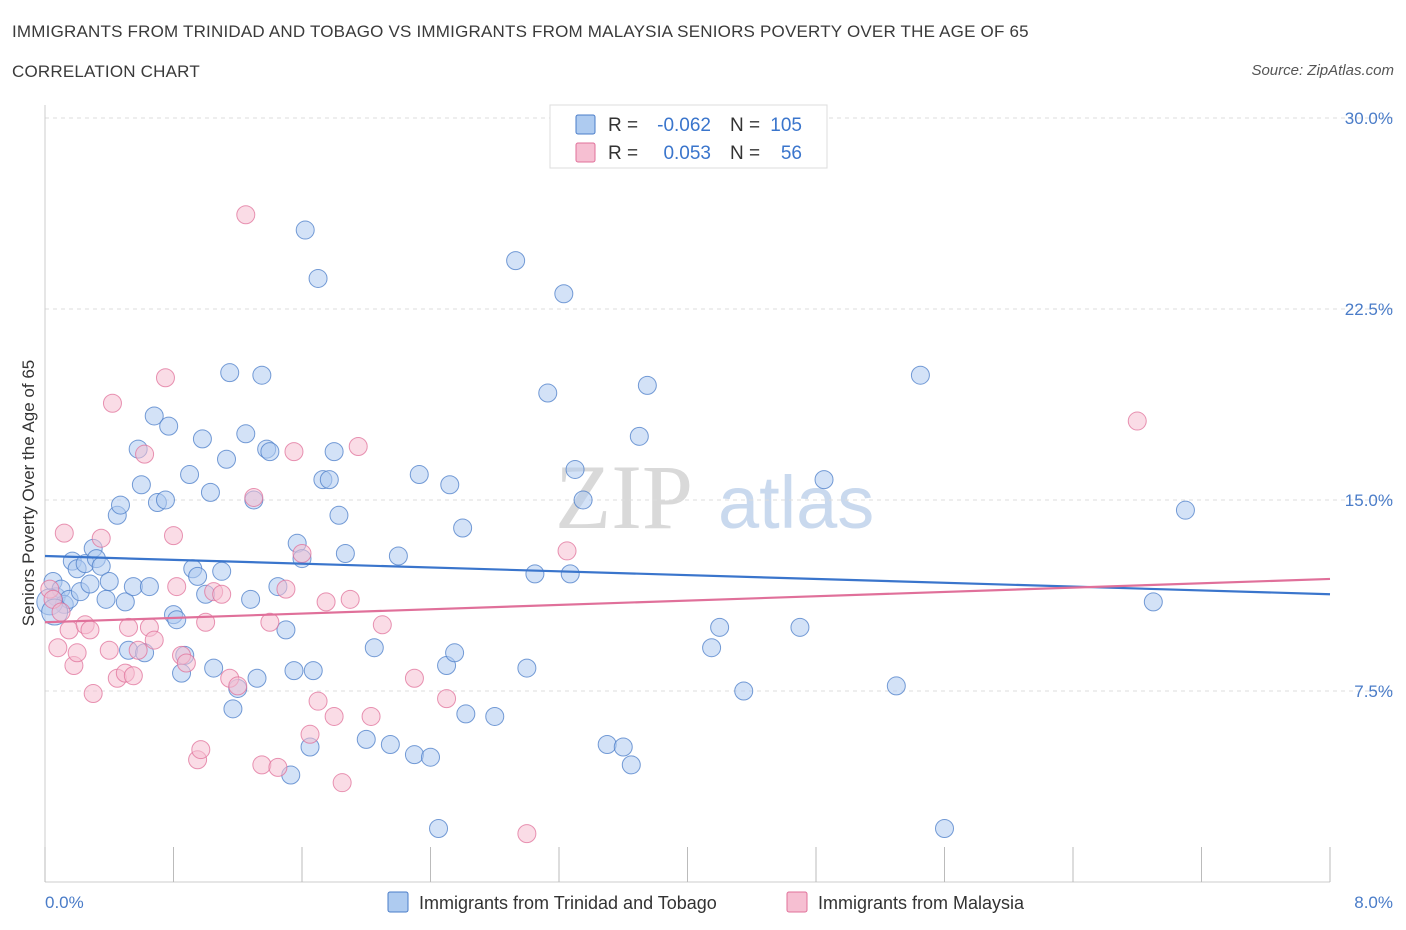 The width and height of the screenshot is (1406, 930). I want to click on stats-r-label-1: R =, so click(623, 153).